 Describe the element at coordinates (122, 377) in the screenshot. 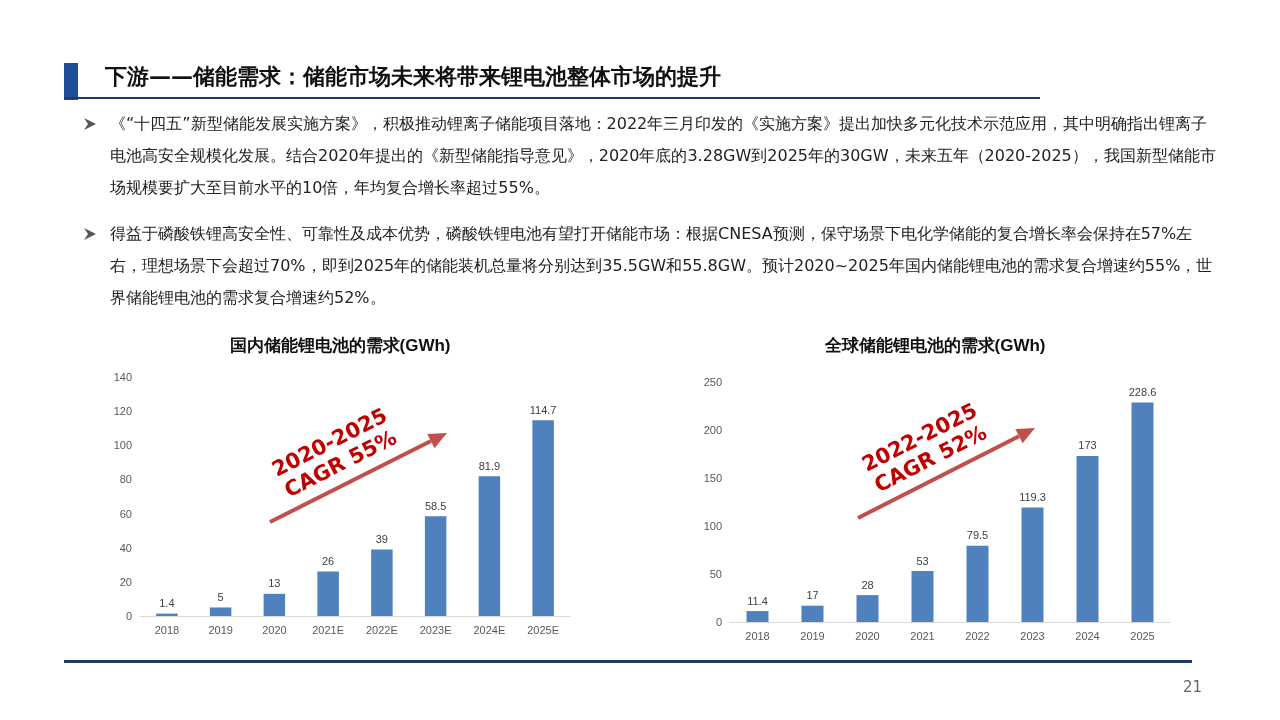

I see `y-tick-label: 140` at that location.